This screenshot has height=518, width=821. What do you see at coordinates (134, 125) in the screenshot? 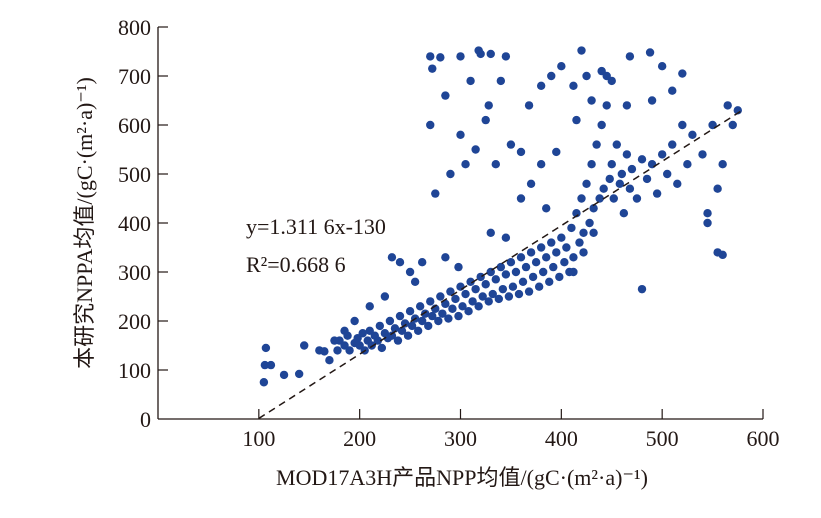
I see `y-tick-label: 600` at bounding box center [134, 125].